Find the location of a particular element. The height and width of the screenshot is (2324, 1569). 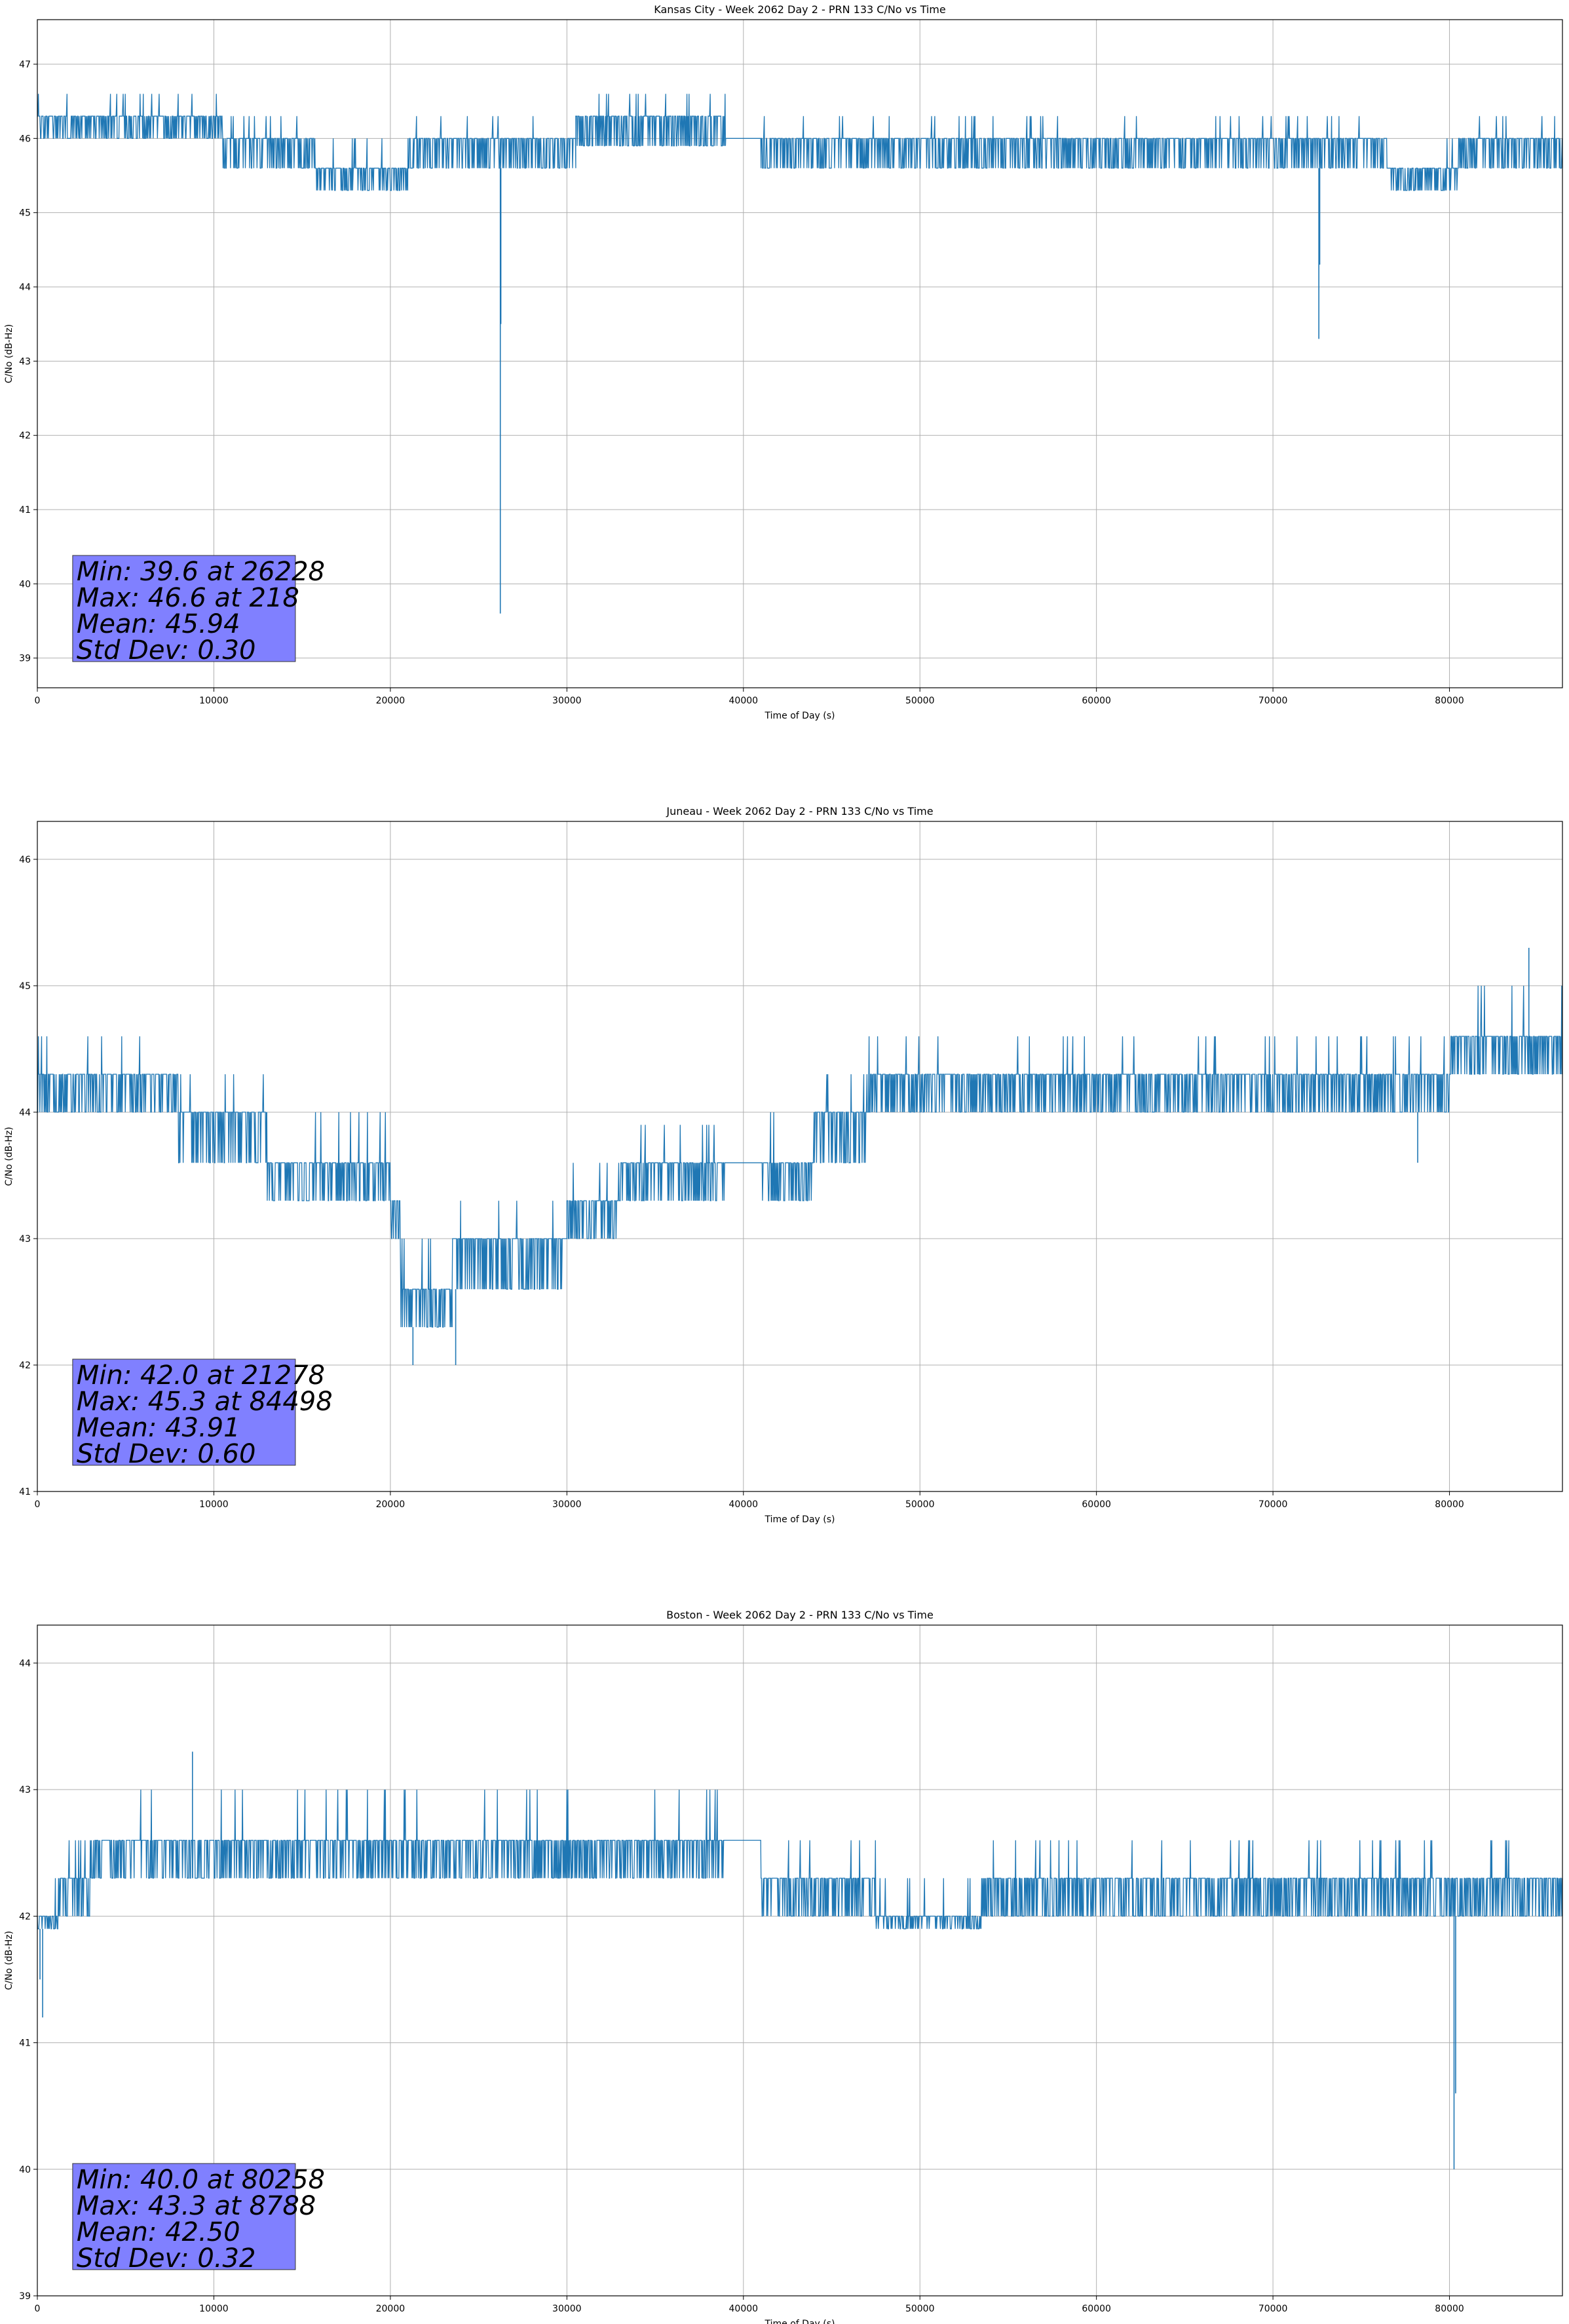

stats-line: Min: 39.6 at 26228 is located at coordinates (201, 572).